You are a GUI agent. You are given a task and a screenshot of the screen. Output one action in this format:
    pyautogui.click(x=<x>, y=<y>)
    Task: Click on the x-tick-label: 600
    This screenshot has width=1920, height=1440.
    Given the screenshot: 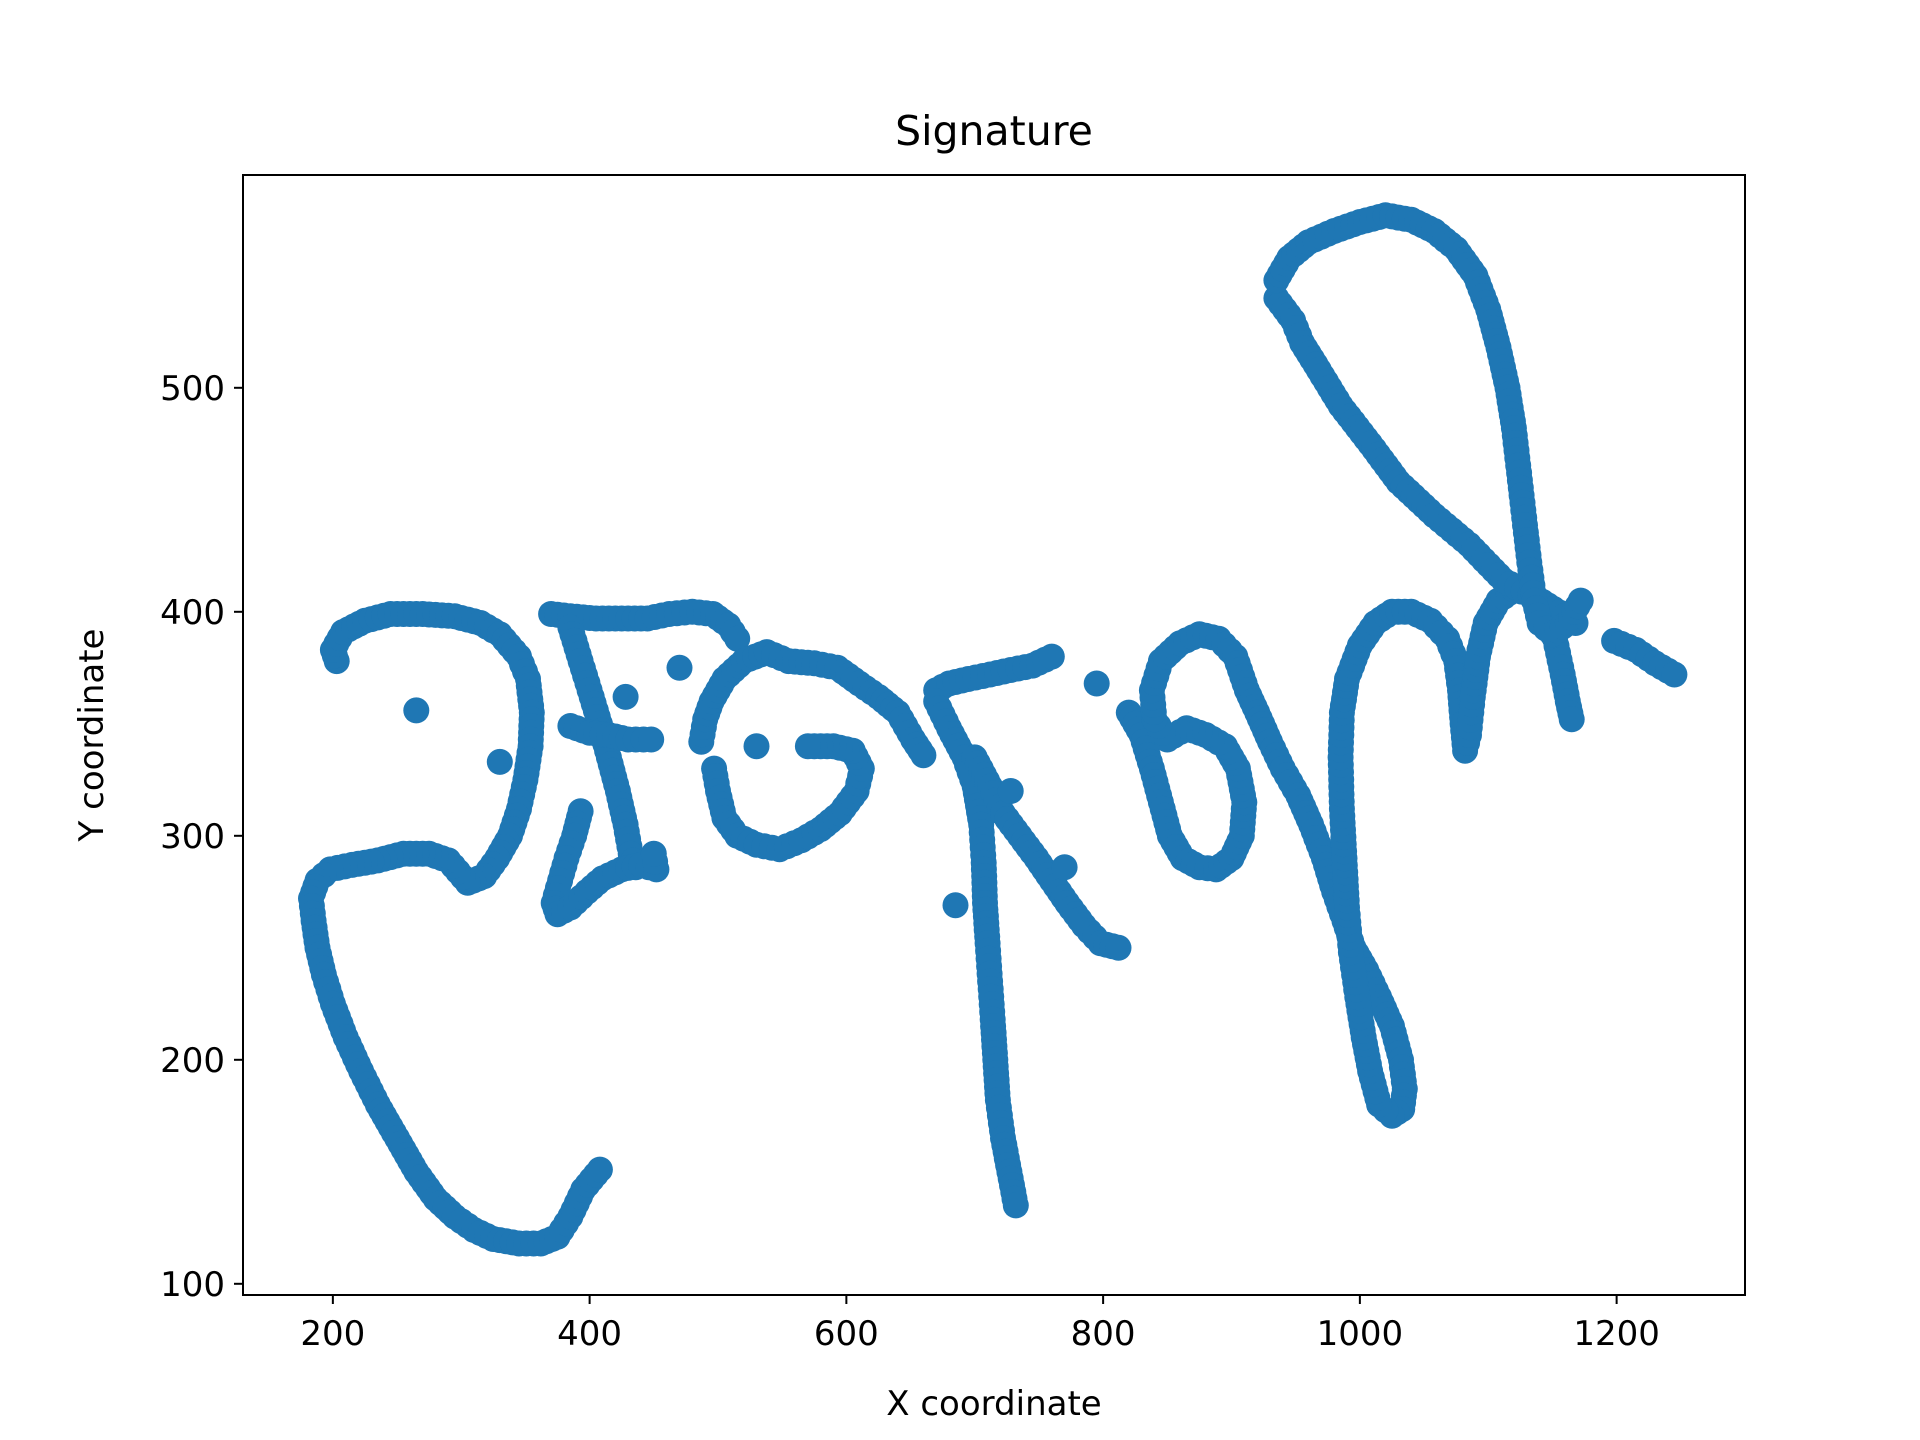 What is the action you would take?
    pyautogui.click(x=846, y=1334)
    